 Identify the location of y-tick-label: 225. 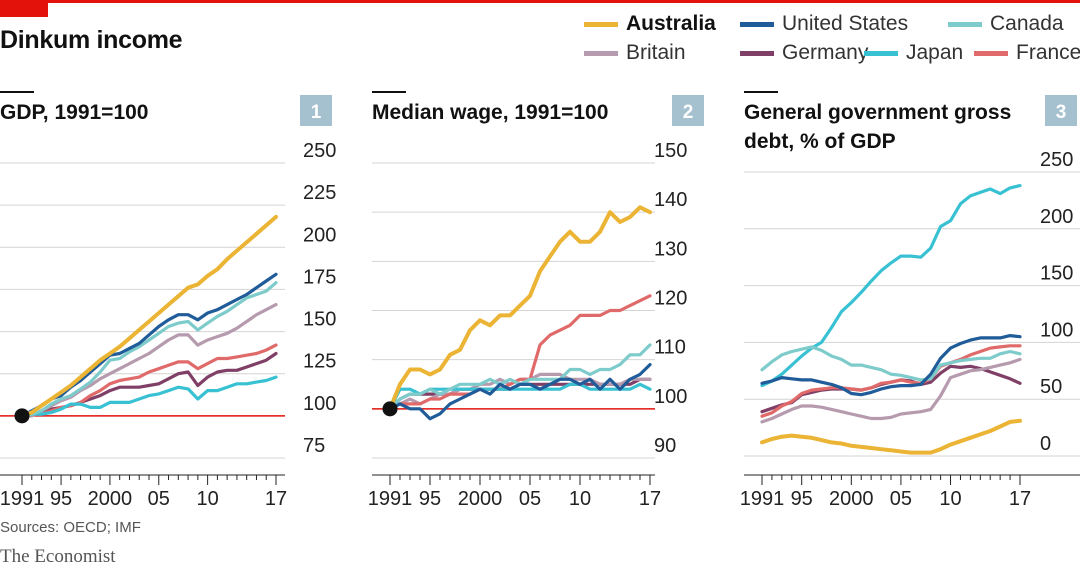
(319, 193).